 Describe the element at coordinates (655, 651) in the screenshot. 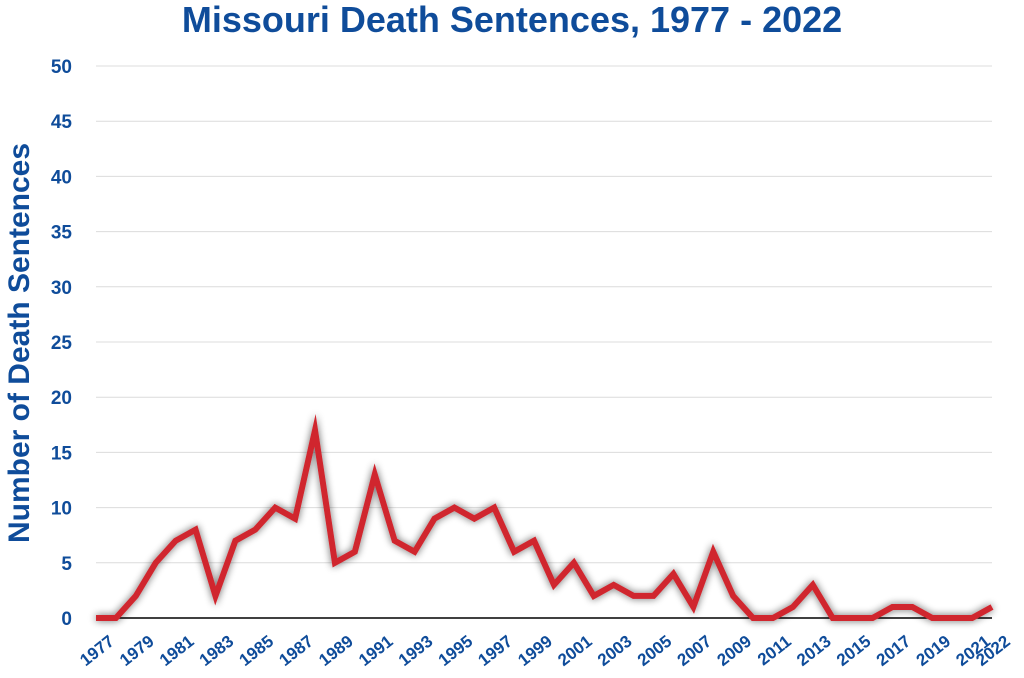

I see `x-tick-label: 2005` at that location.